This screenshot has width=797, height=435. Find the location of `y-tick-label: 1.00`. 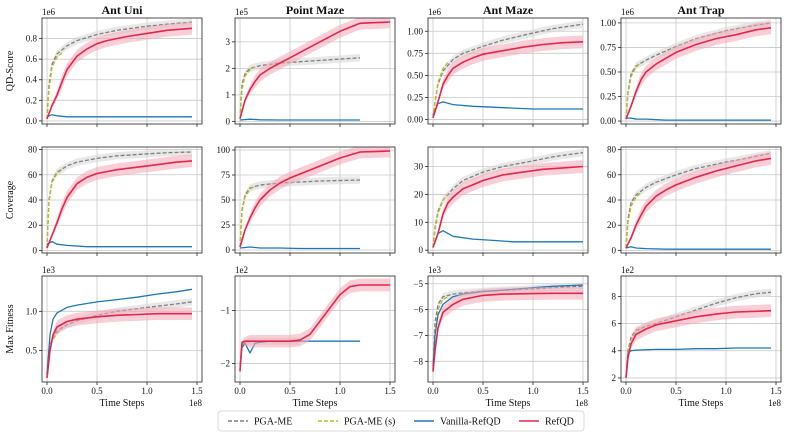

y-tick-label: 1.00 is located at coordinates (608, 23).